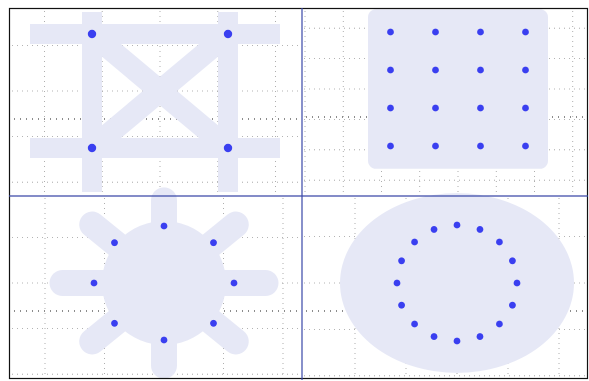  Describe the element at coordinates (200, 312) in the screenshot. I see `noise-spoke` at that location.